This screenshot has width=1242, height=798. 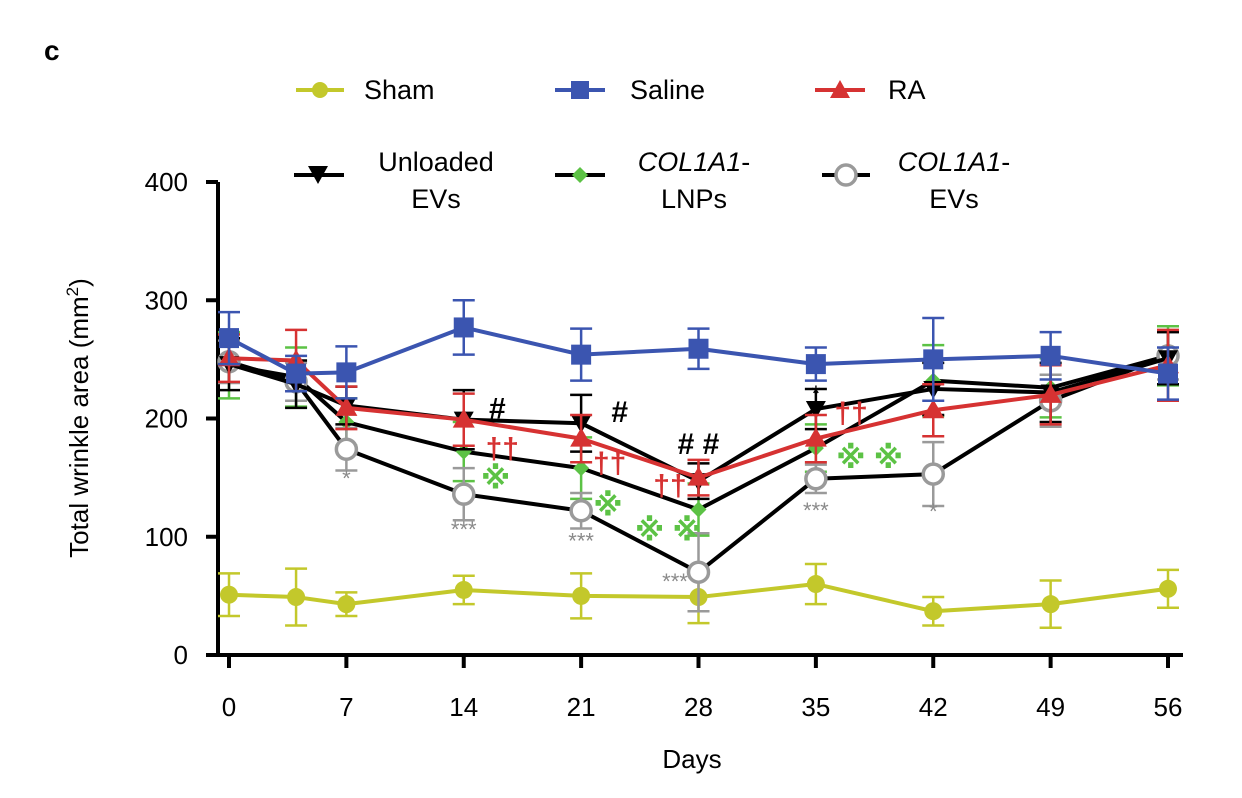 I want to click on legend-item-saline: Saline, so click(x=630, y=90).